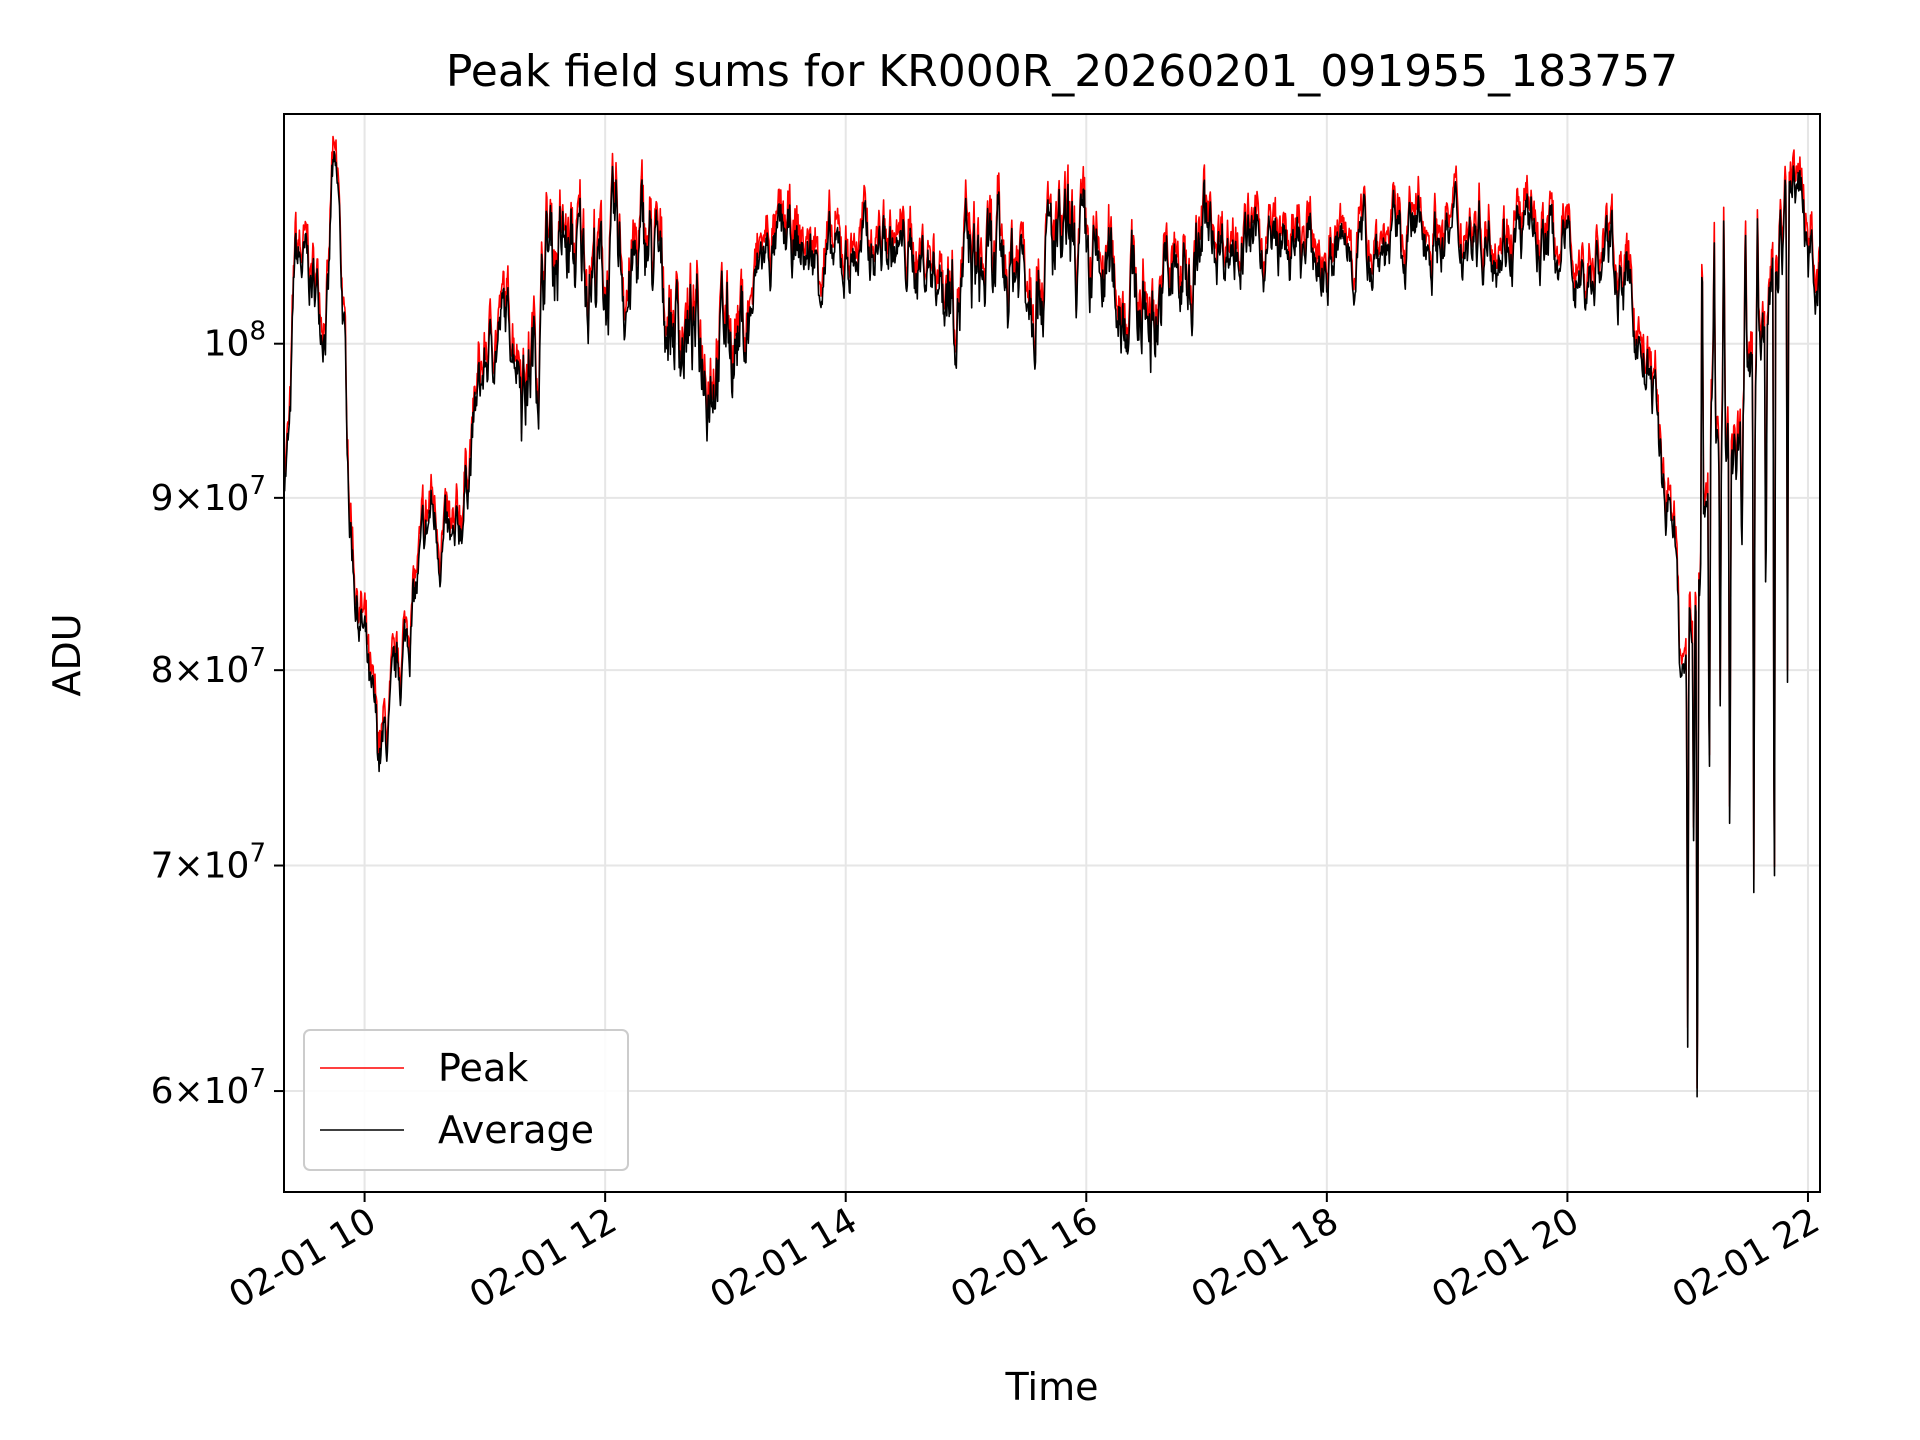  I want to click on y-tick-label: 9×107, so click(208, 495).